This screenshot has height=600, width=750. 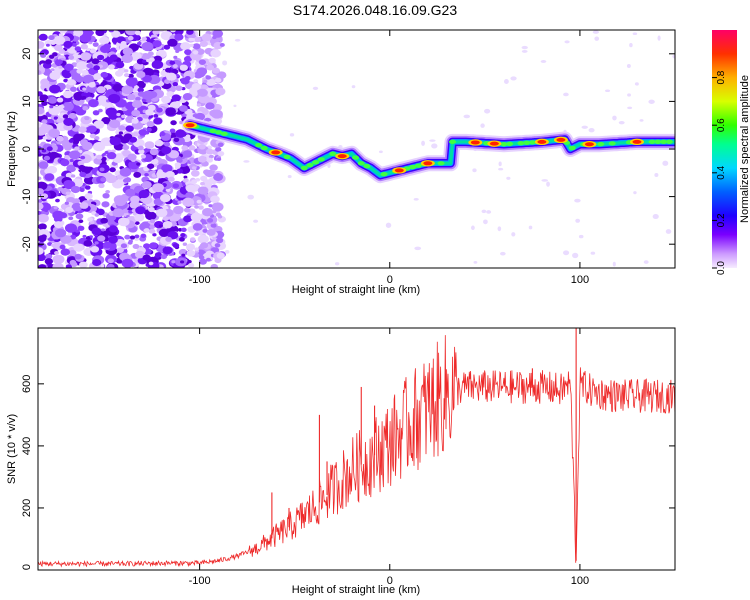 I want to click on colorbar, so click(x=724, y=149).